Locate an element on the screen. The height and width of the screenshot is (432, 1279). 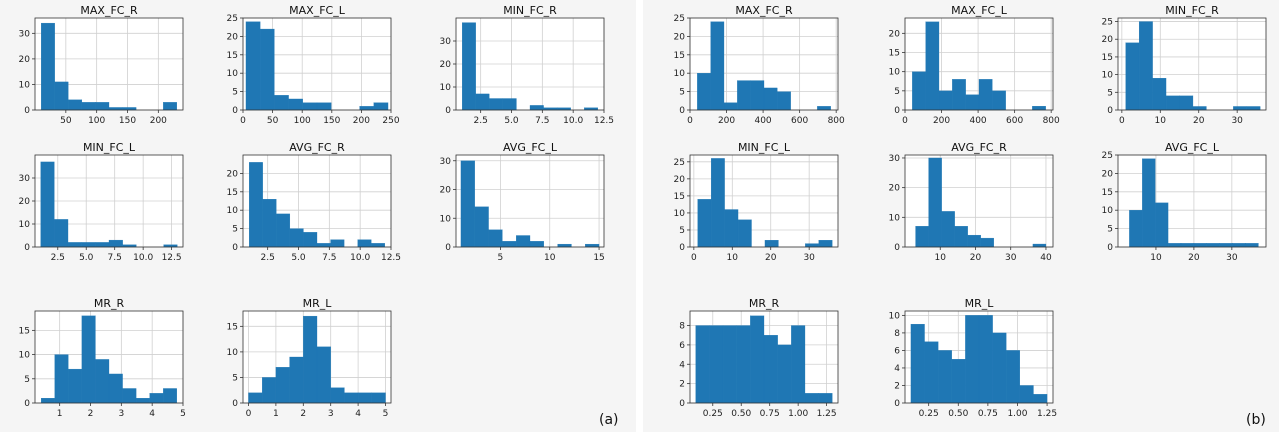
histogram-a-min-fc-l: 2.5 5.0 7.5 10.0 12.5 0 10 20 30 MIN_FC_L is located at coordinates (101, 202).